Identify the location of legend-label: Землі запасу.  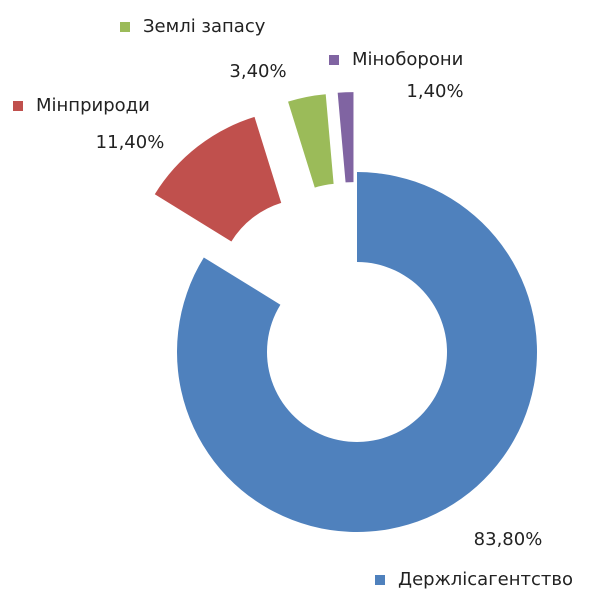
(204, 26).